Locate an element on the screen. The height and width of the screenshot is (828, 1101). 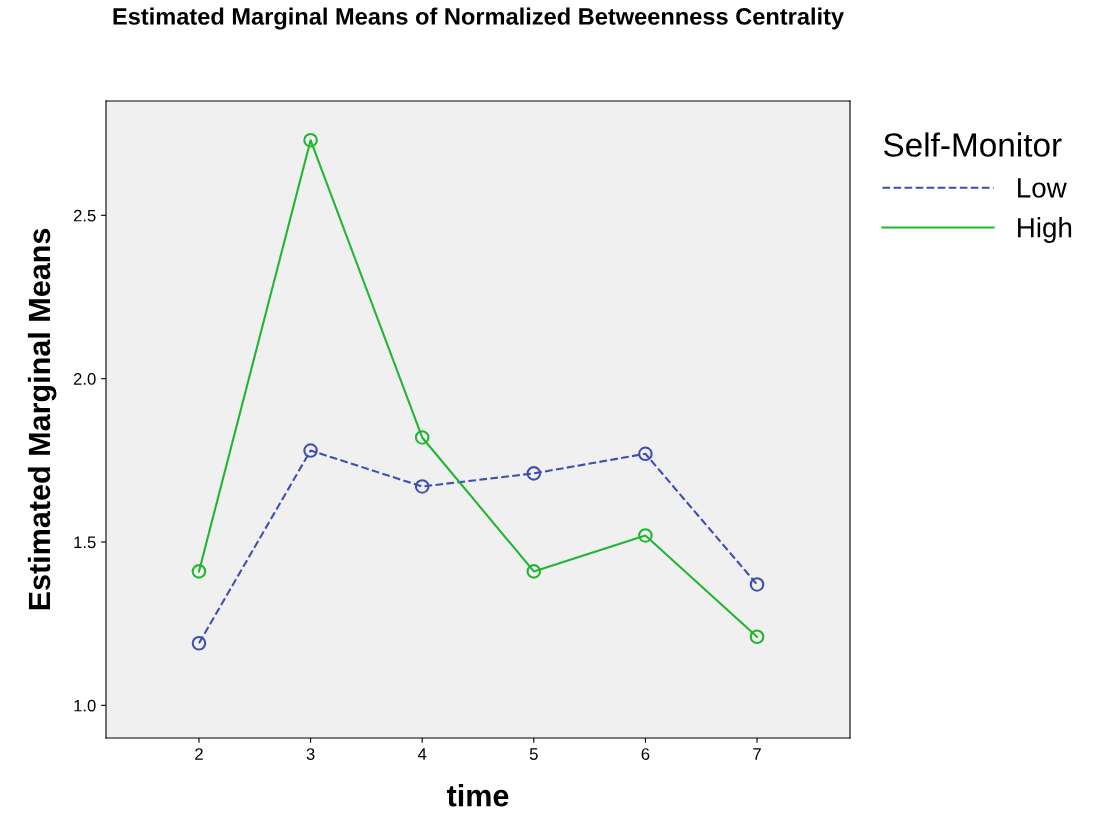
x-tick-label: 7 is located at coordinates (757, 754).